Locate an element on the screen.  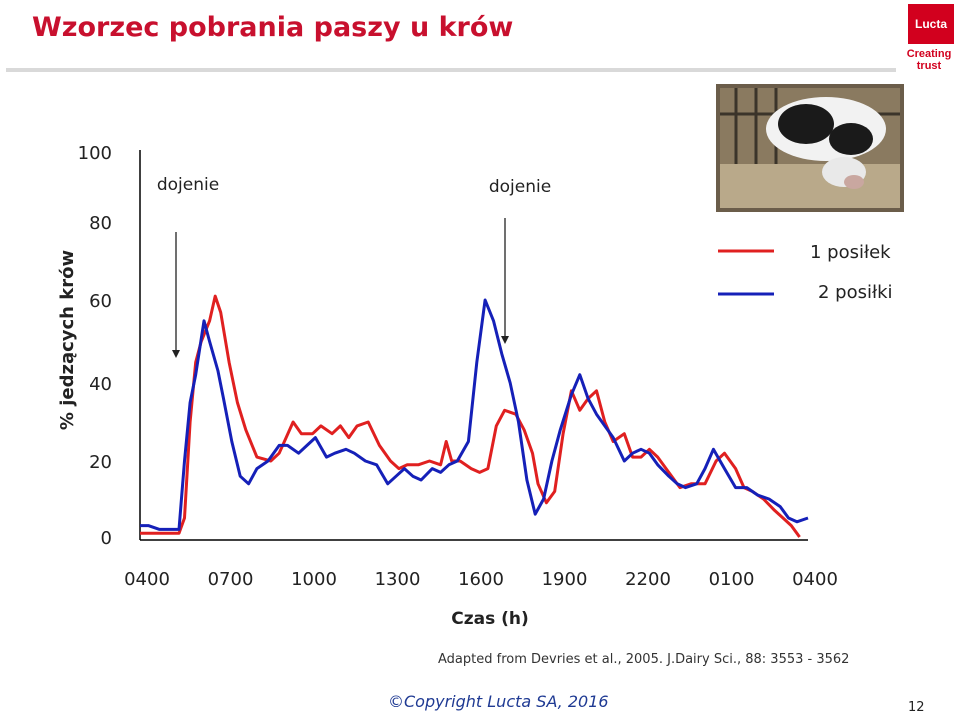
x-tick-label: 0100 is located at coordinates (732, 579).